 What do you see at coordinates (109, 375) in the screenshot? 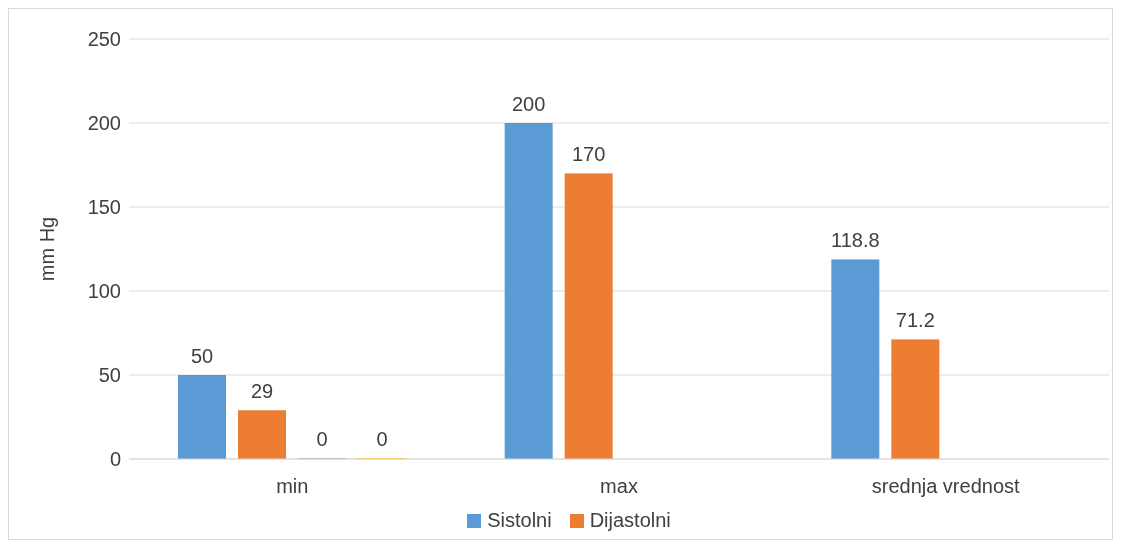
I see `y-tick-label: 50` at bounding box center [109, 375].